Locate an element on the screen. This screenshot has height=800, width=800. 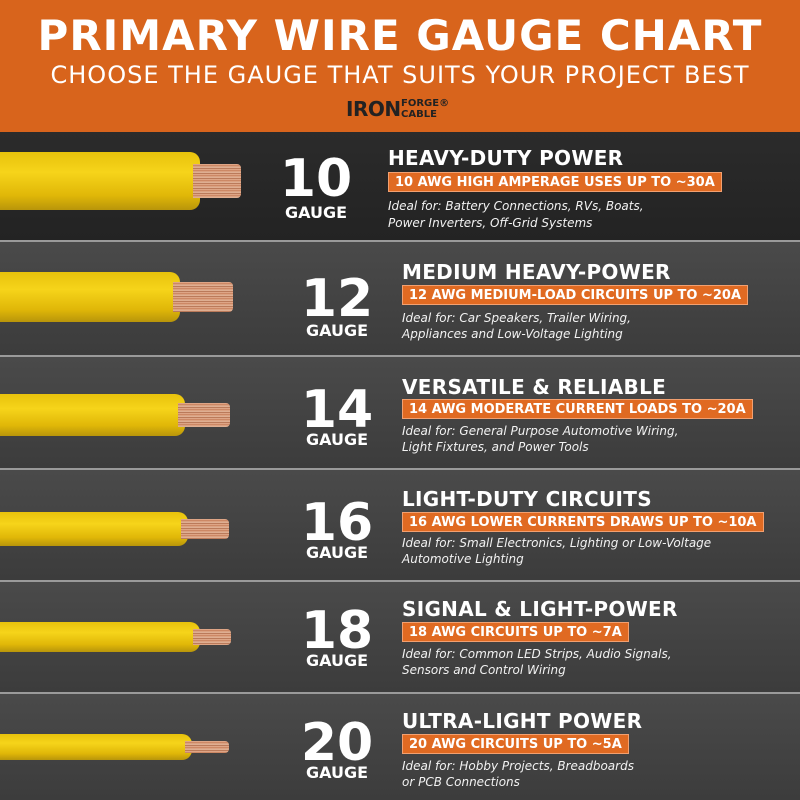
row-heading: SIGNAL & LIGHT-POWER is located at coordinates (540, 609).